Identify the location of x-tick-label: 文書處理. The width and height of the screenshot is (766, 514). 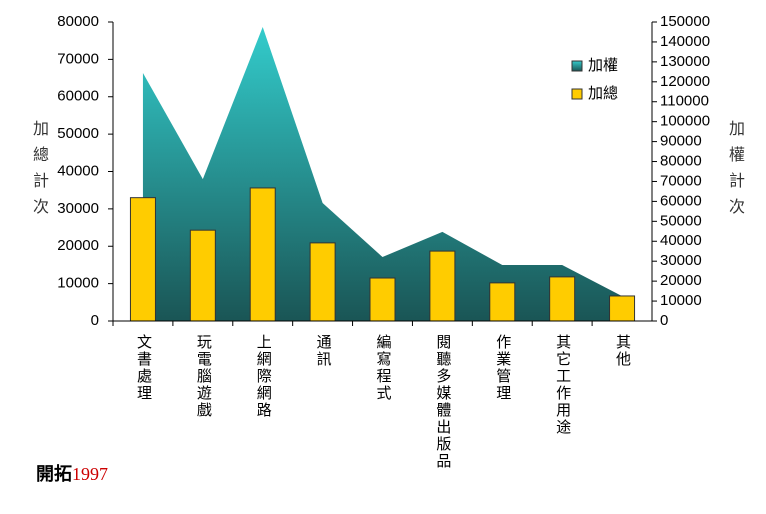
(143, 368).